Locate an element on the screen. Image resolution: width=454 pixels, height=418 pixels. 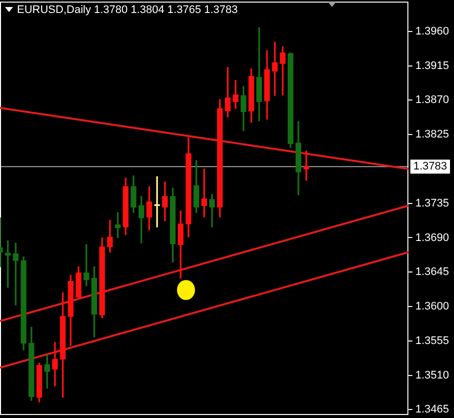
y-tick-label: 1.3915 is located at coordinates (432, 66).